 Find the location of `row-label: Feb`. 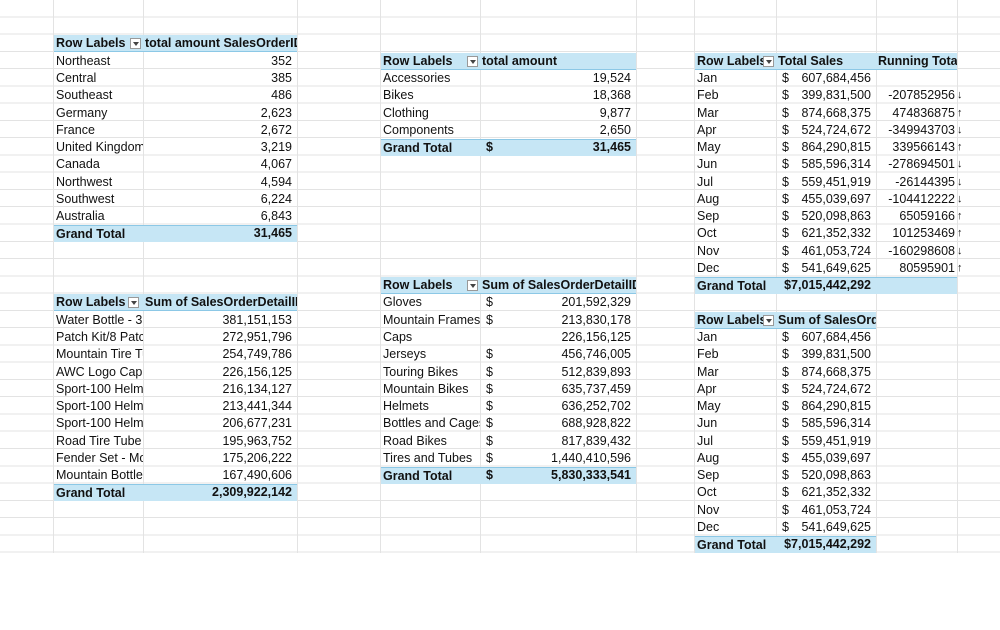

row-label: Feb is located at coordinates (708, 95).